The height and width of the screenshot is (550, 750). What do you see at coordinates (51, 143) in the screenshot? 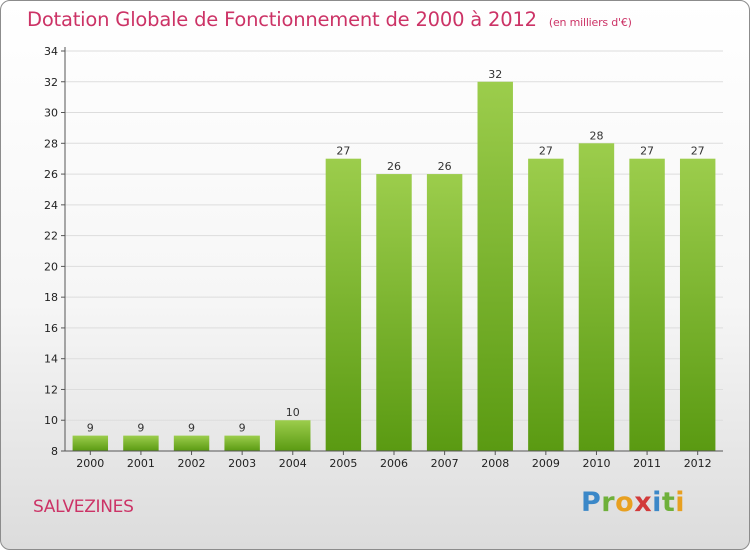
I see `y-tick-label: 28` at bounding box center [51, 143].